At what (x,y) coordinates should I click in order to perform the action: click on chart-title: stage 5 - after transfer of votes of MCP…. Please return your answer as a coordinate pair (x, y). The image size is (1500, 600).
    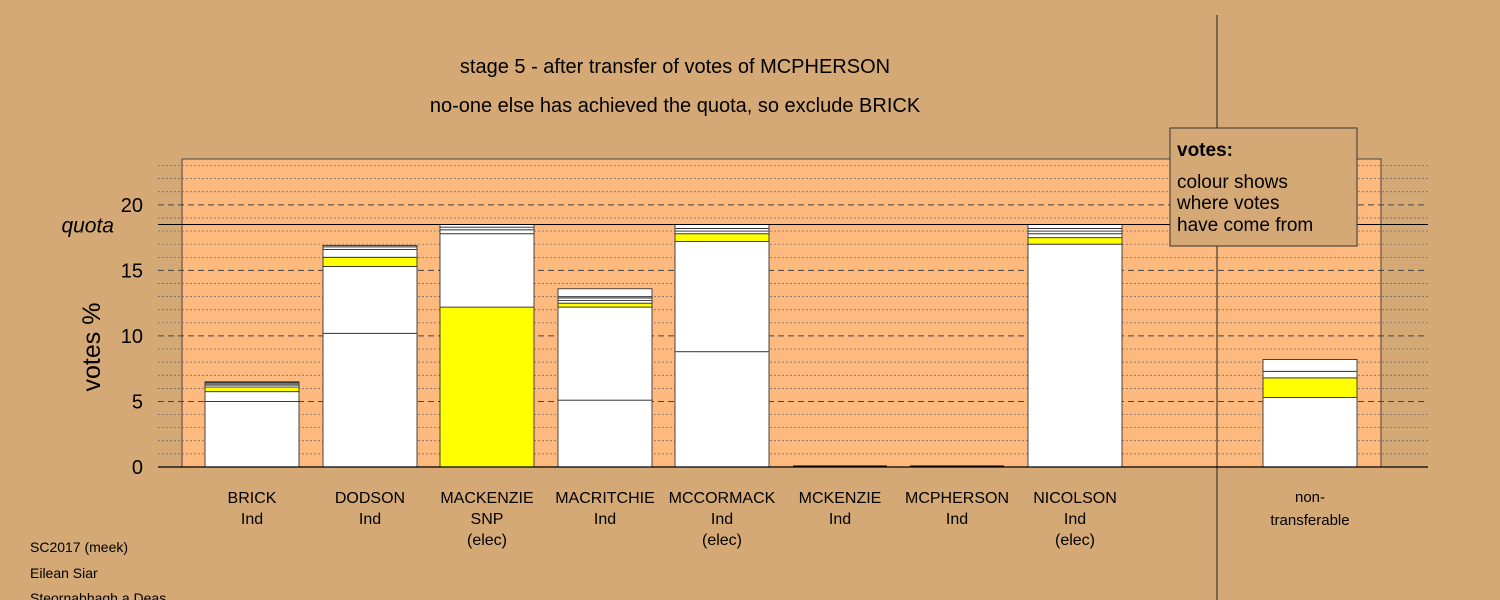
    Looking at the image, I should click on (675, 67).